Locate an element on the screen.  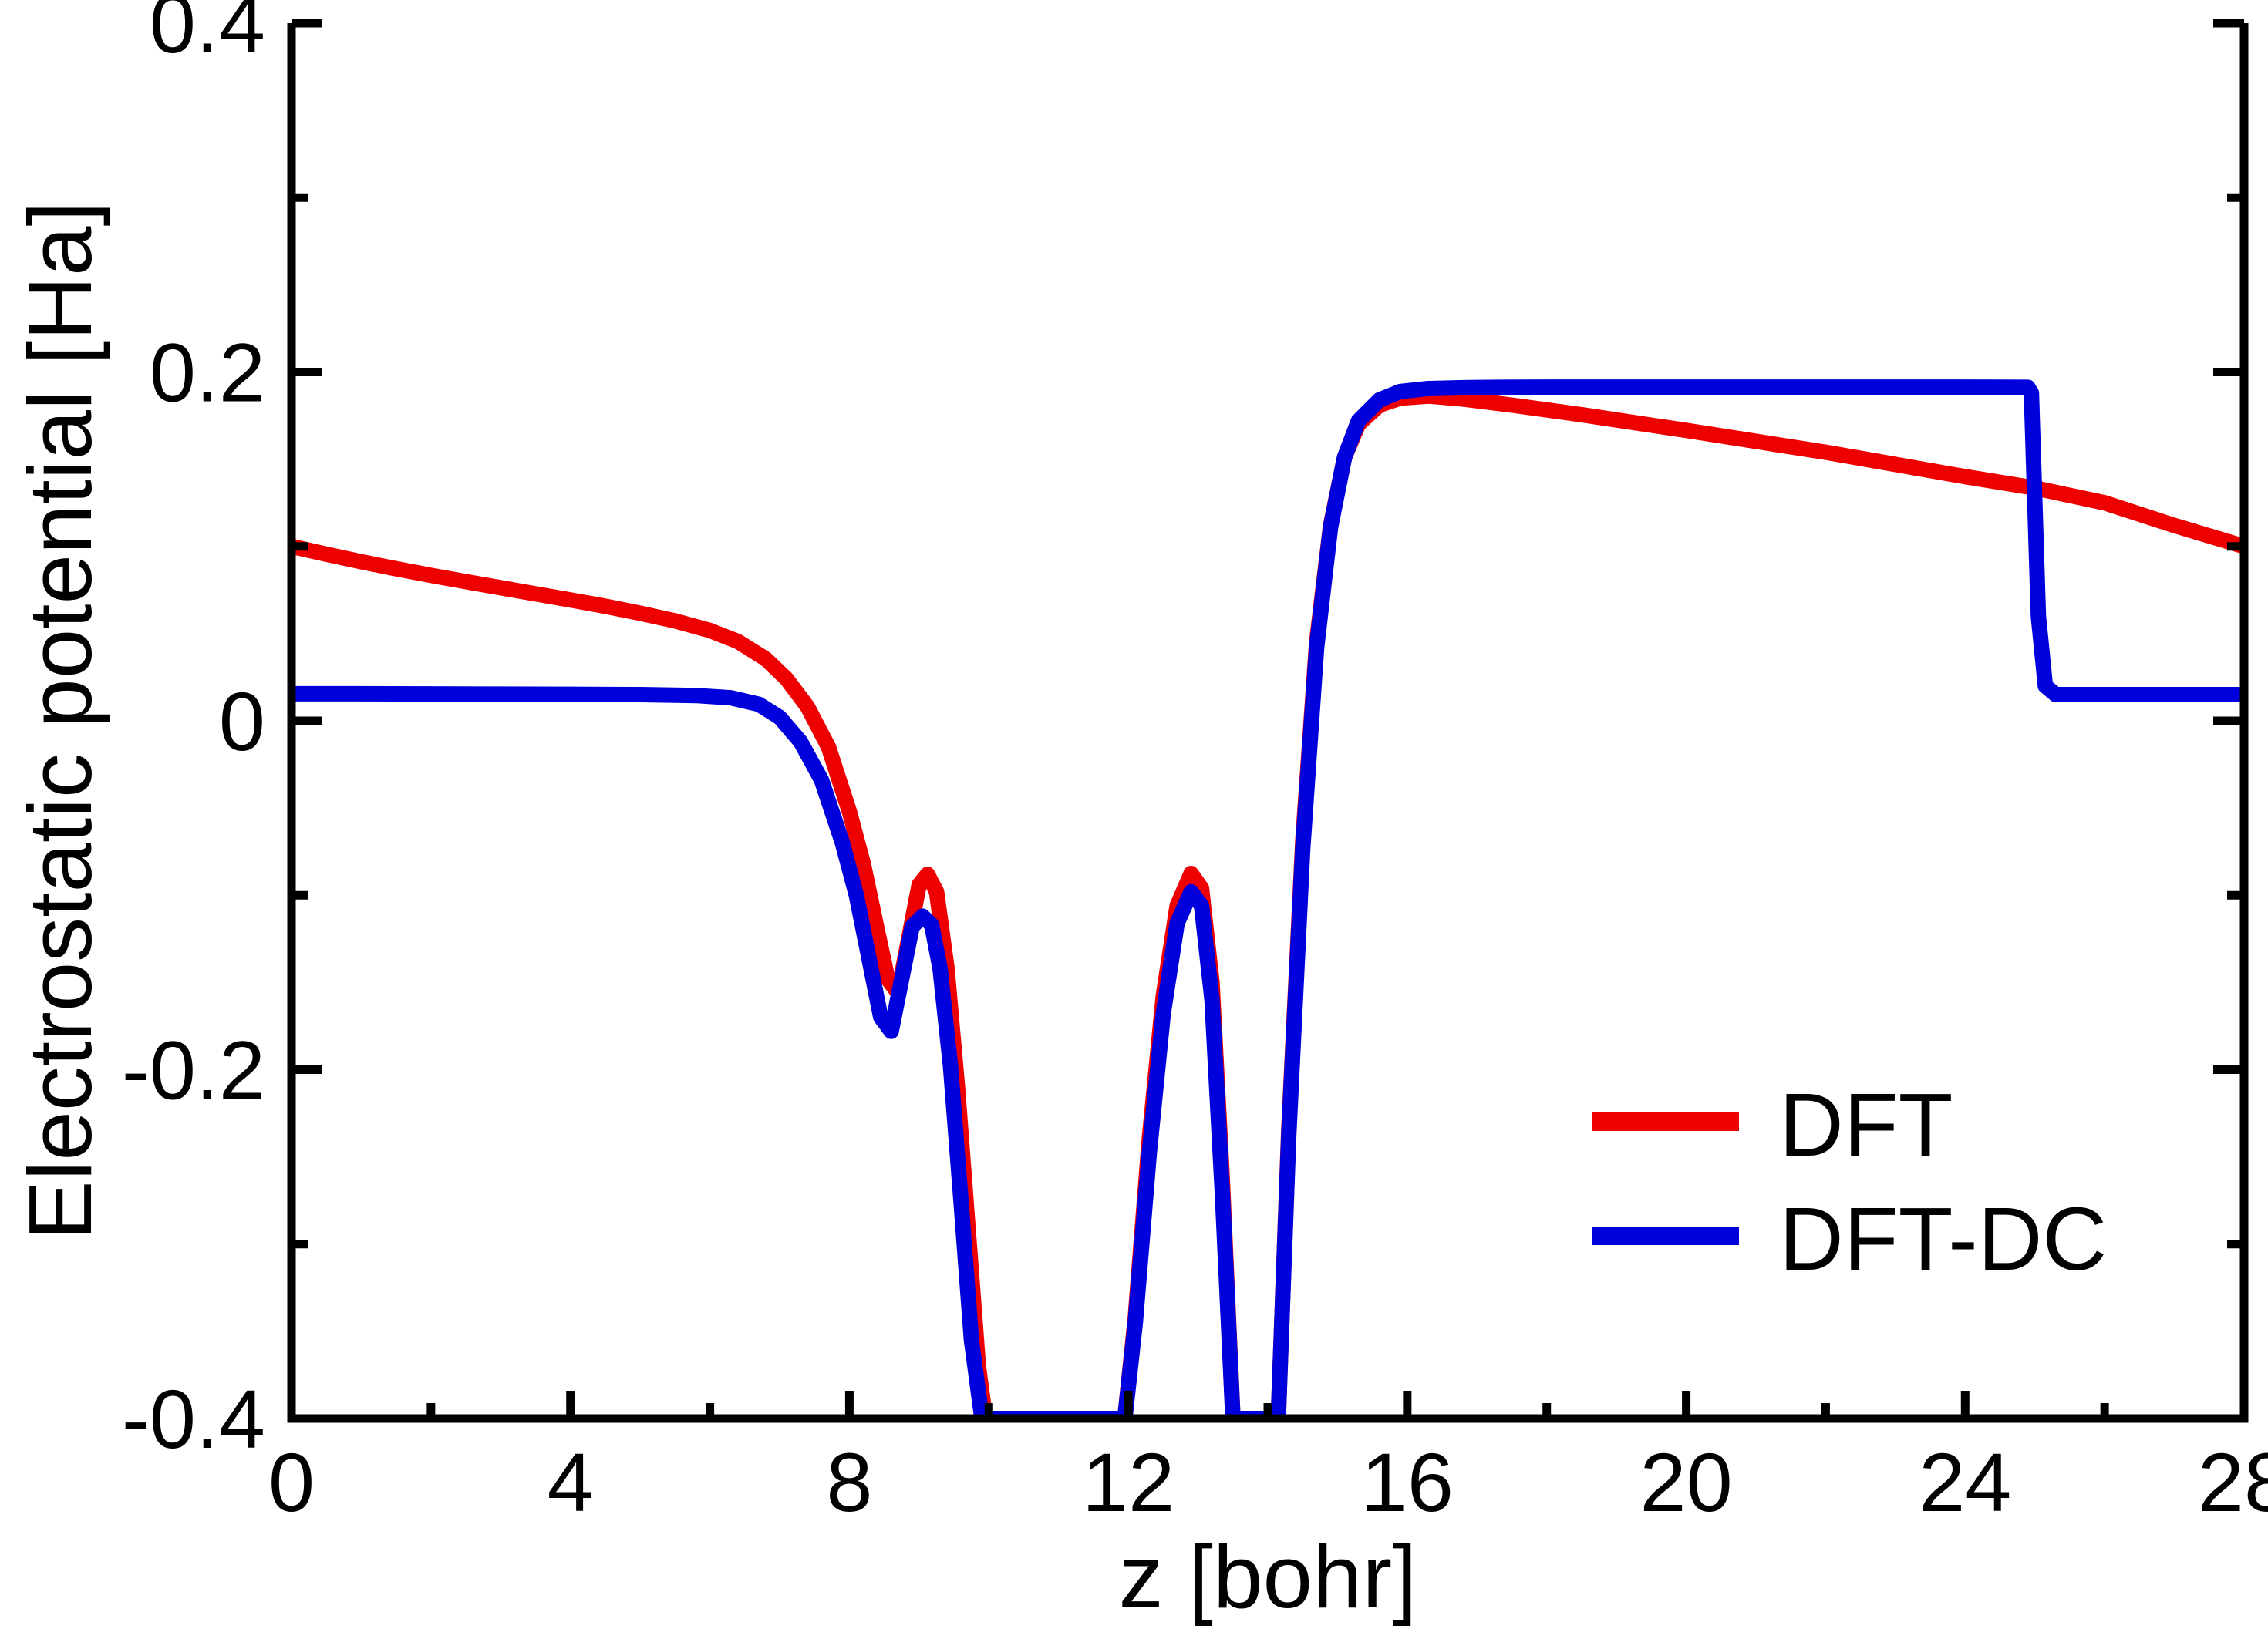
chart-legend: DFT DFT-DC is located at coordinates (1849, 1182).